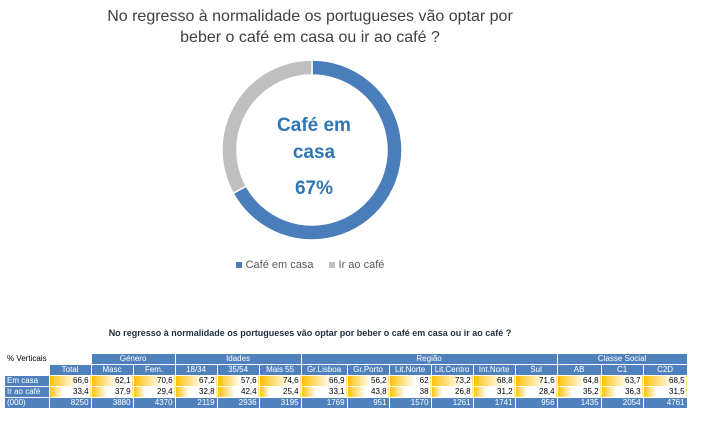 Image resolution: width=716 pixels, height=437 pixels. Describe the element at coordinates (27, 403) in the screenshot. I see `base-row-label: (000)` at that location.